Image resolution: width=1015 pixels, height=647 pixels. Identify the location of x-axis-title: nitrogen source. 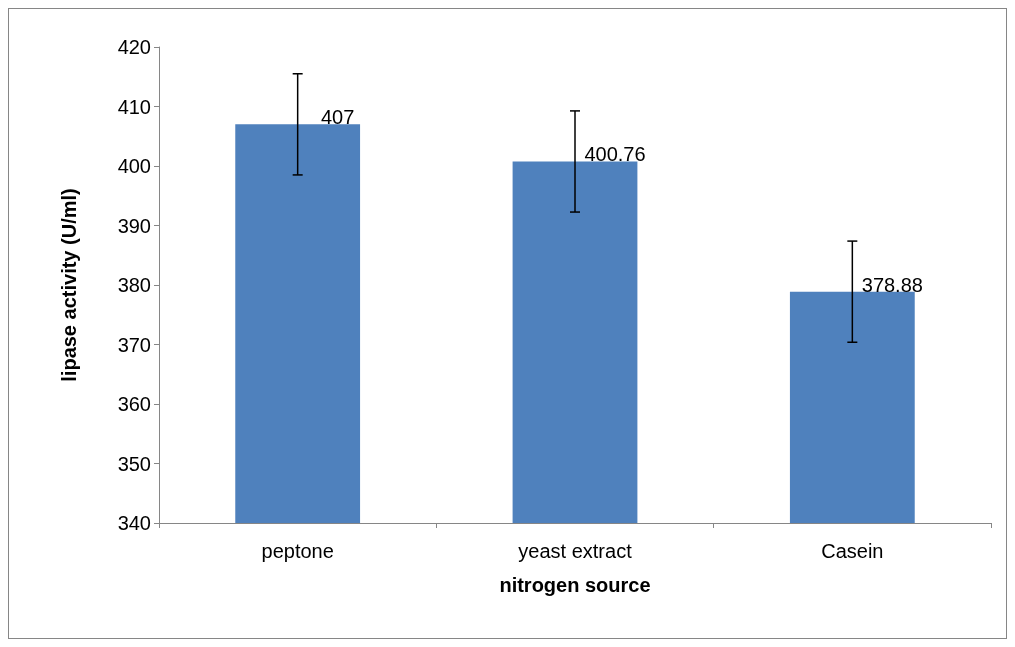
(575, 585).